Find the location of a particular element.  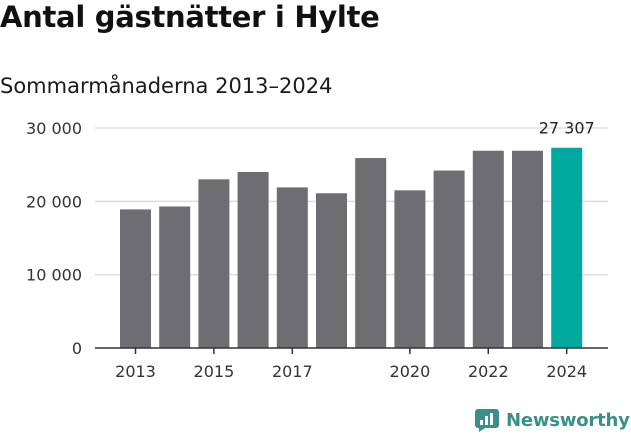

brand-name: Newsworthy is located at coordinates (568, 420).